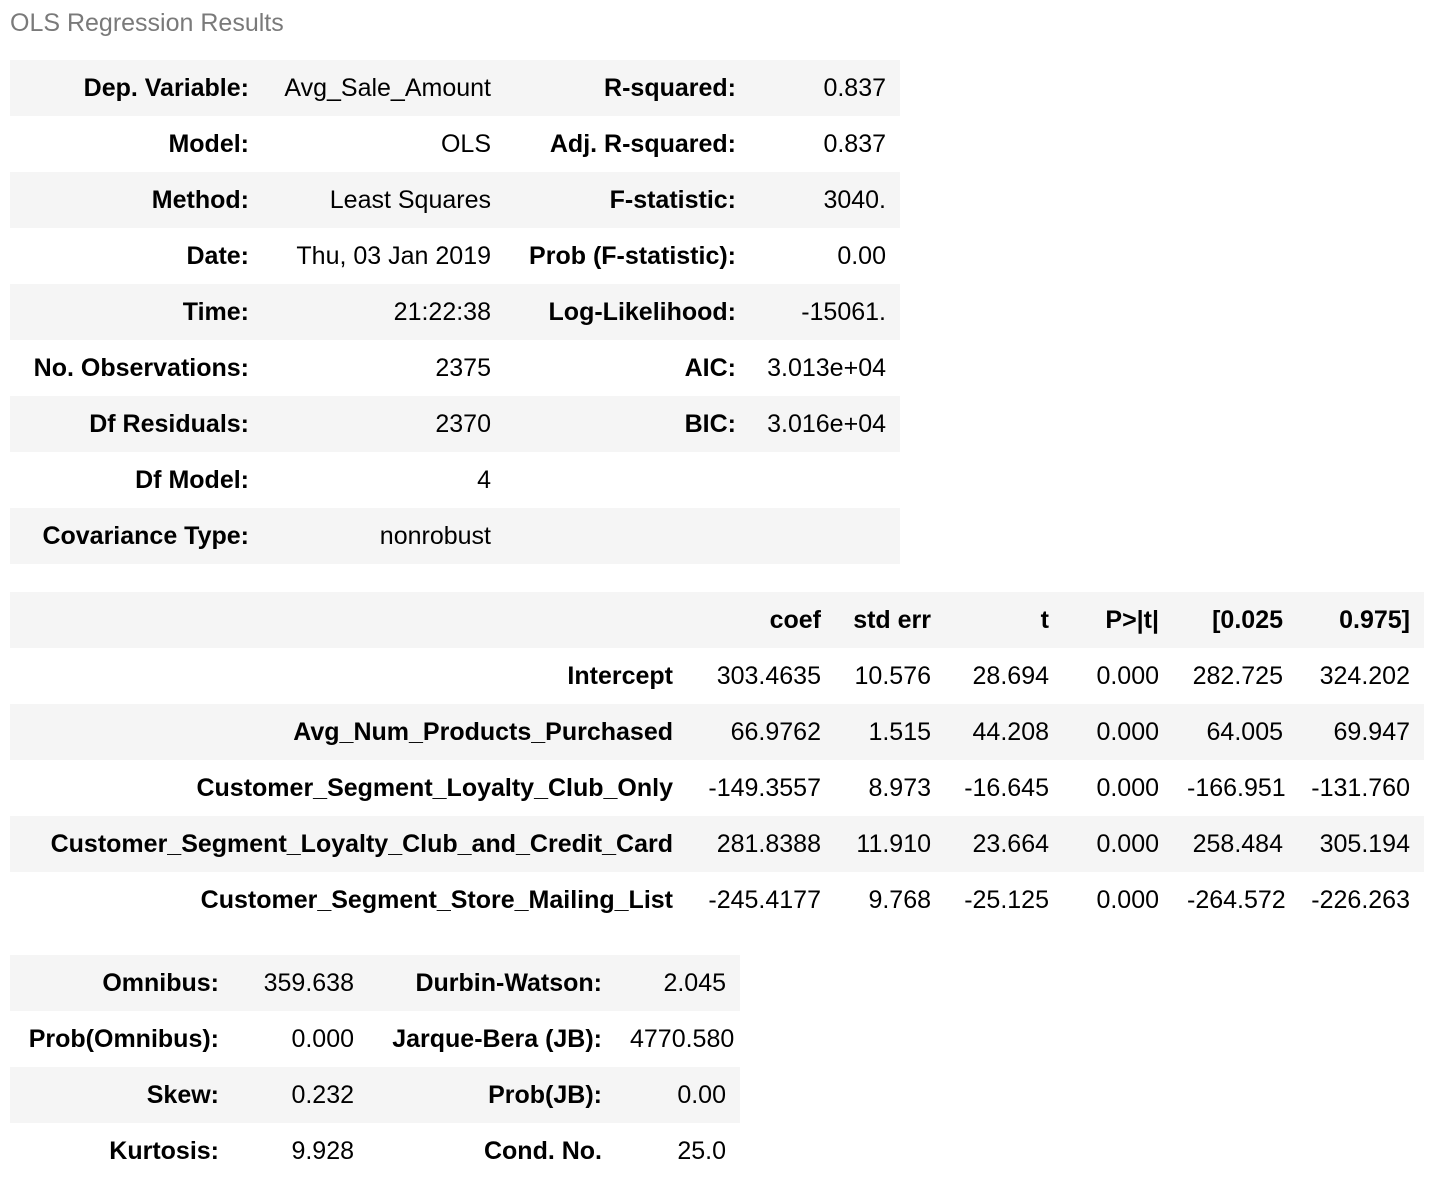 This screenshot has height=1180, width=1438. I want to click on diagnostic-value: 0.232, so click(300, 1095).